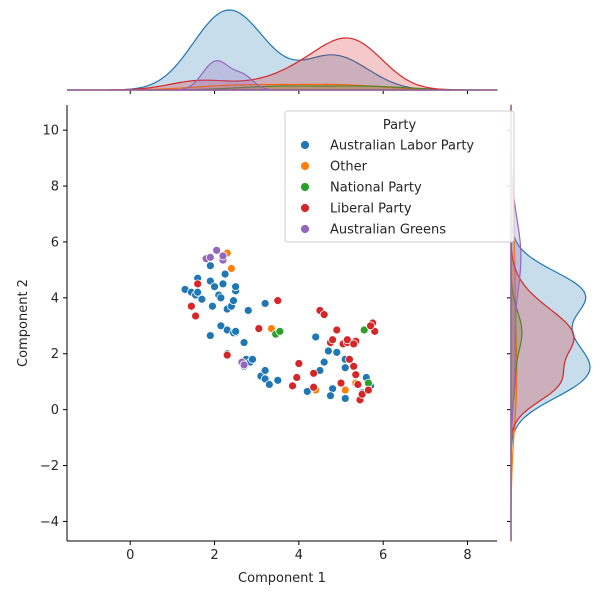 Image resolution: width=600 pixels, height=600 pixels. What do you see at coordinates (299, 555) in the screenshot?
I see `x-tick-label: 4` at bounding box center [299, 555].